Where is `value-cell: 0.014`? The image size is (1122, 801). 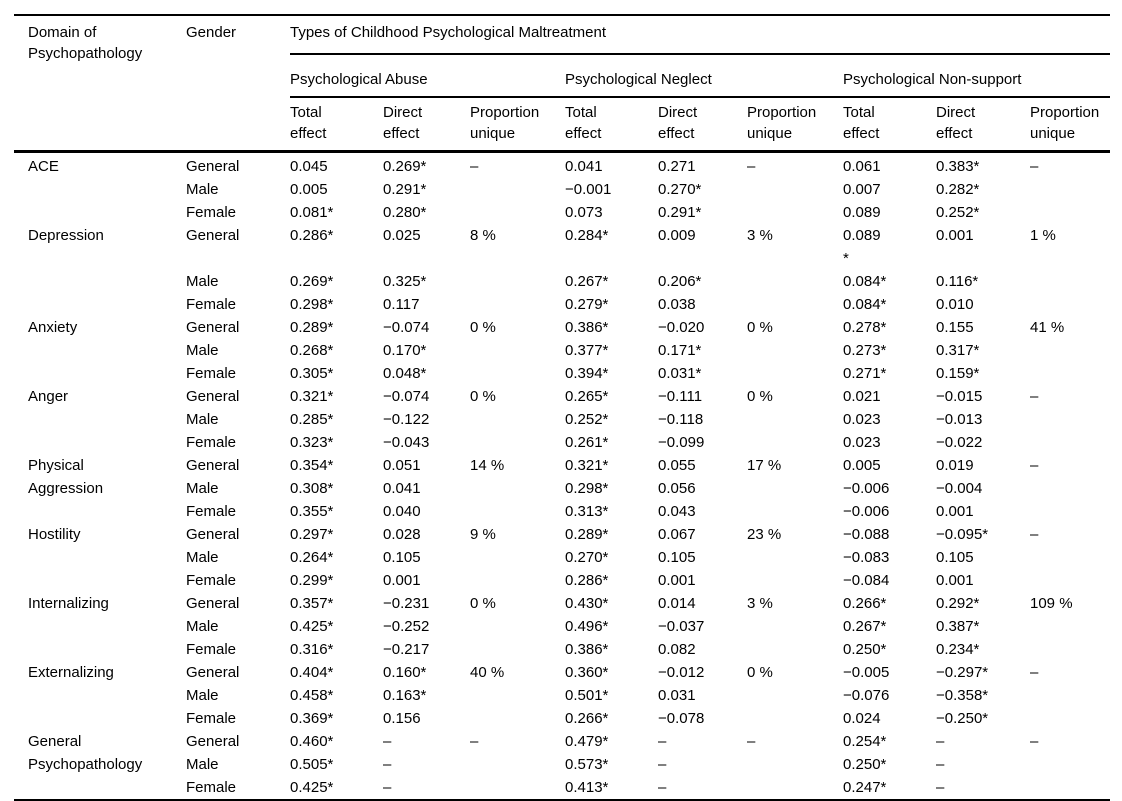
value-cell: 0.014 is located at coordinates (677, 603).